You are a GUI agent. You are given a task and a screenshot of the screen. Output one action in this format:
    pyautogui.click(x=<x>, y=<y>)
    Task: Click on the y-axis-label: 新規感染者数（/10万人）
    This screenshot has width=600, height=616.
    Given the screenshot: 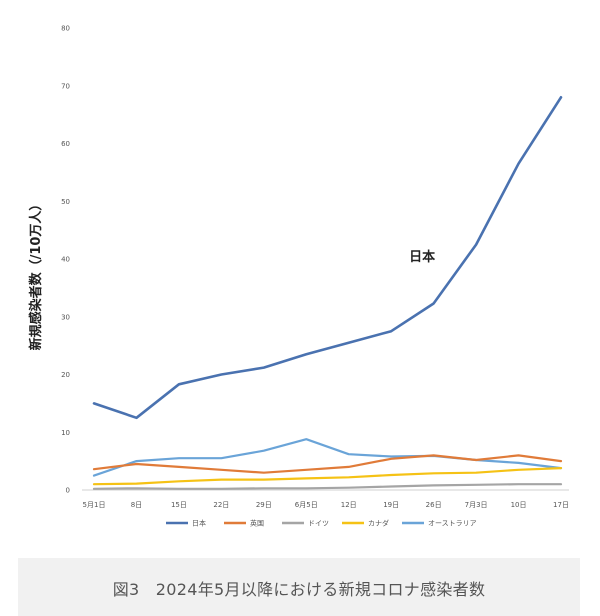 What is the action you would take?
    pyautogui.click(x=36, y=274)
    